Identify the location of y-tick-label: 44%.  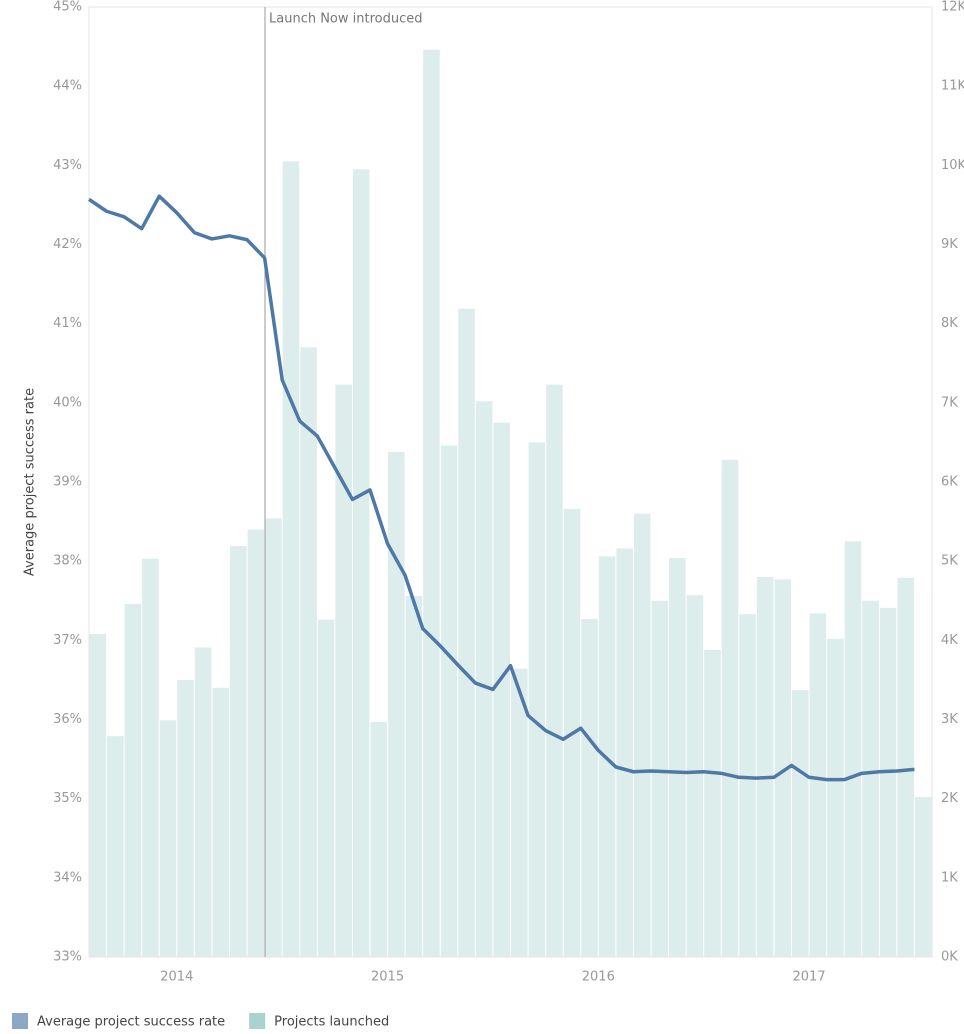
(67, 86).